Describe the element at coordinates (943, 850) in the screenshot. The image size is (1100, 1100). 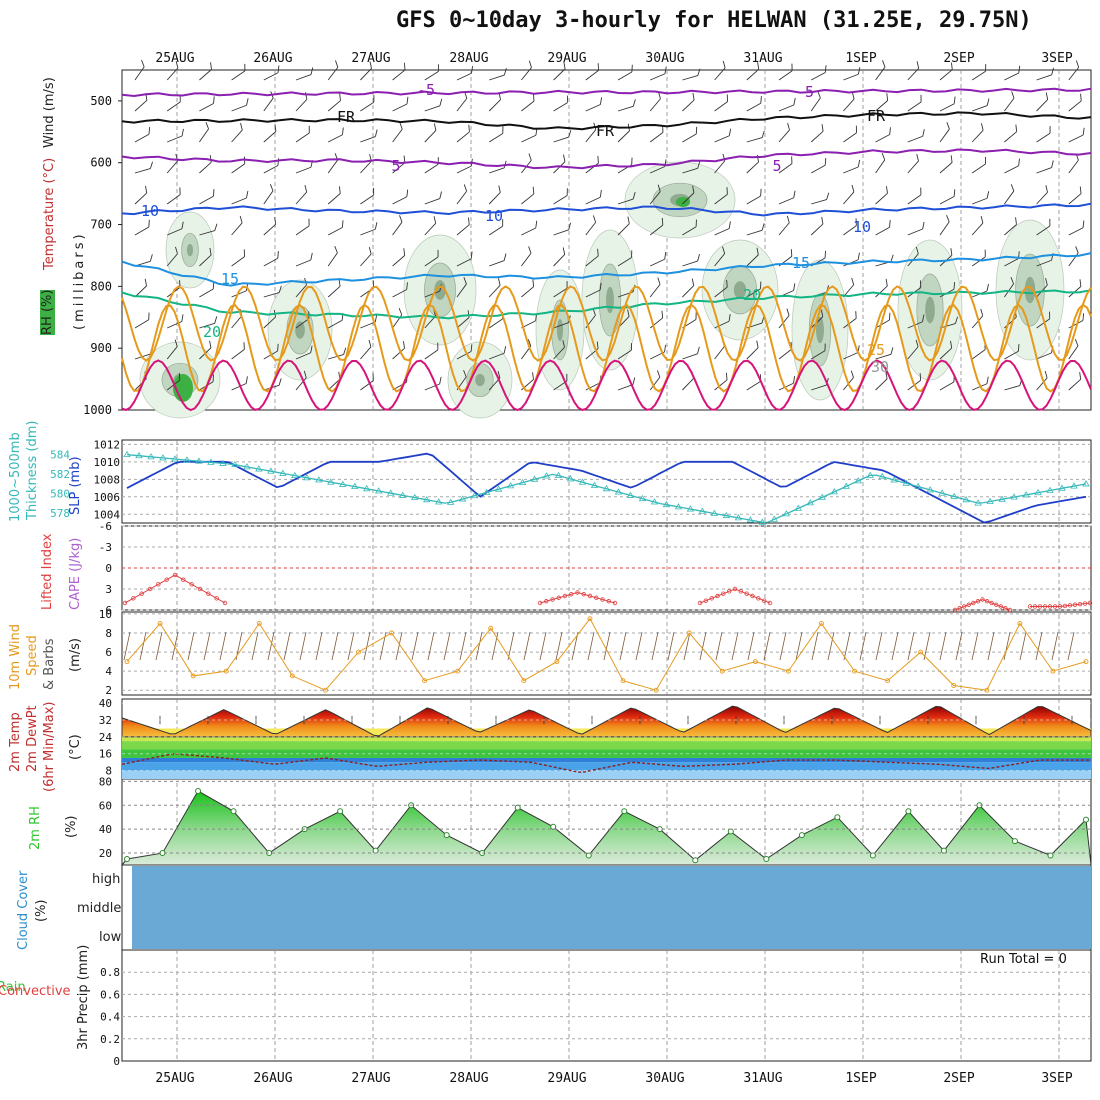
I see `rh2m-point` at that location.